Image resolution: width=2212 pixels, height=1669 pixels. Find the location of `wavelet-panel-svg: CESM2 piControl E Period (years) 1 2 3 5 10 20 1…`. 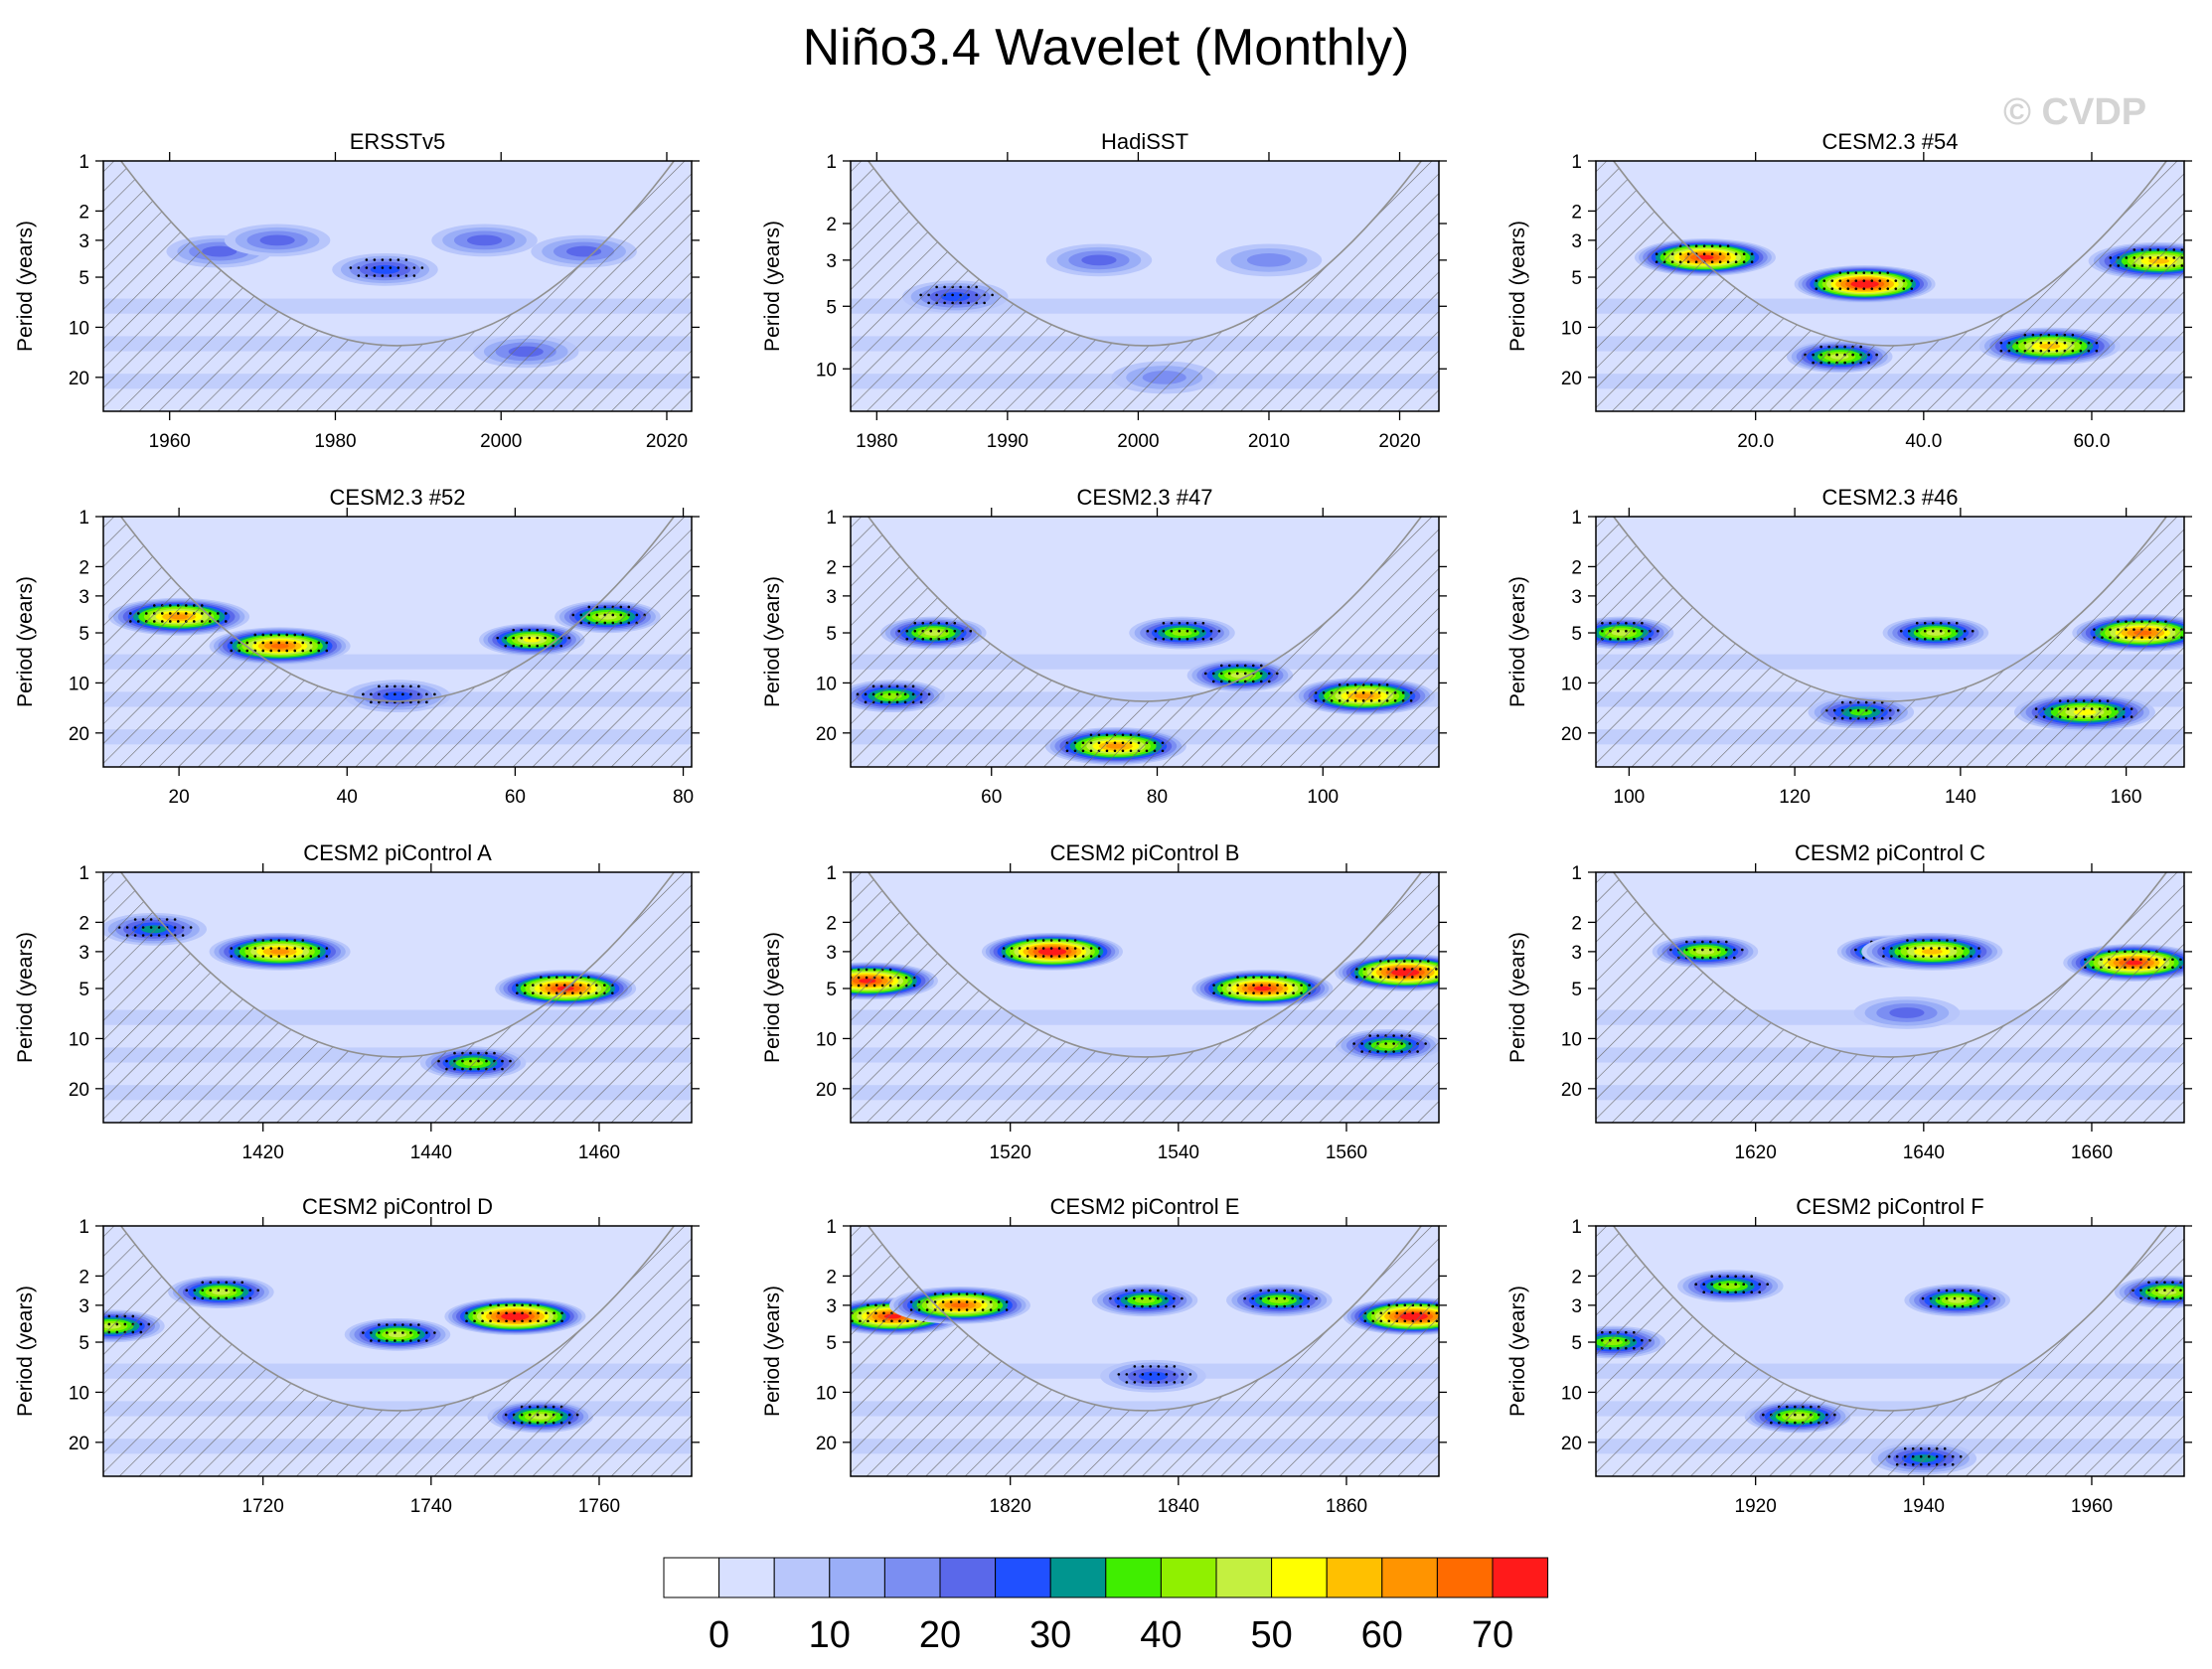

wavelet-panel-svg: CESM2 piControl E Period (years) 1 2 3 5 10 20 1… is located at coordinates (1104, 1355).